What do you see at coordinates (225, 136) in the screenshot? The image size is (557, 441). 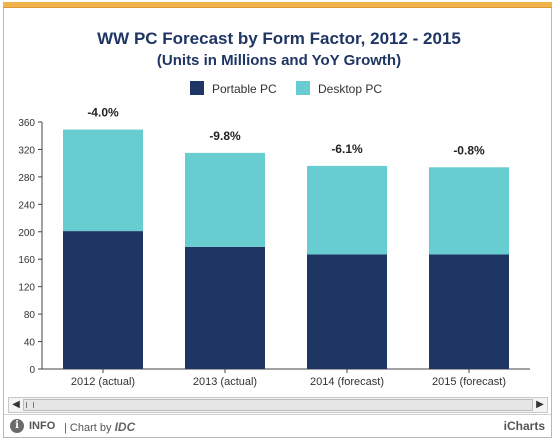 I see `growth-label: -9.8%` at bounding box center [225, 136].